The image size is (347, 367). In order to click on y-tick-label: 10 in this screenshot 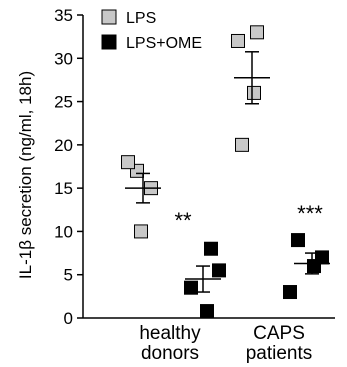, I will do `click(63, 231)`.